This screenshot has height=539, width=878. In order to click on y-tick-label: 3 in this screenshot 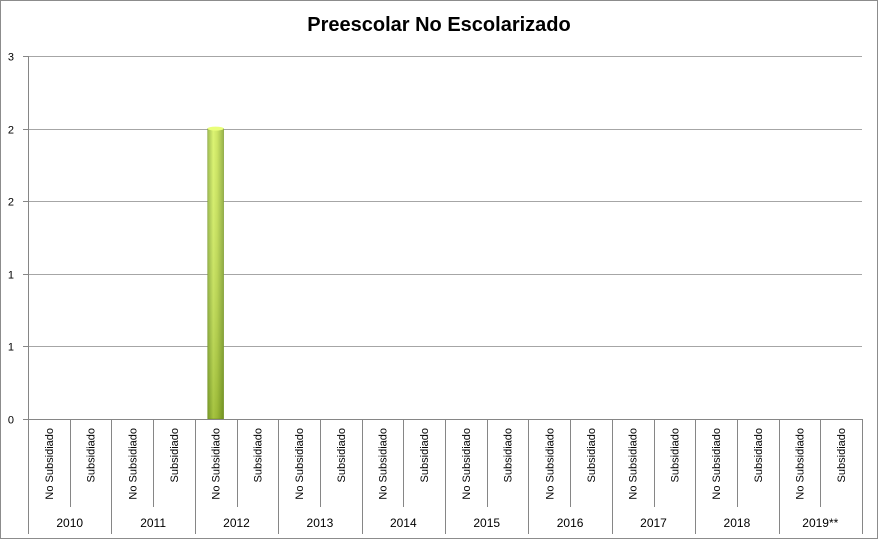, I will do `click(11, 58)`.